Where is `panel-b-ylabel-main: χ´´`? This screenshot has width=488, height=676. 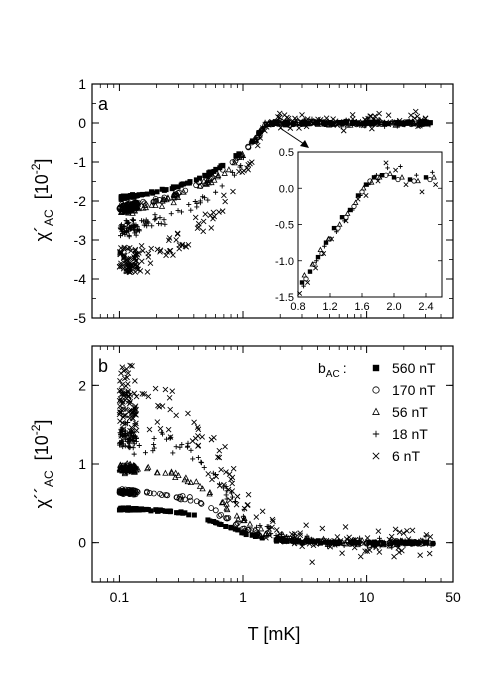 panel-b-ylabel-main: χ´´ is located at coordinates (42, 497).